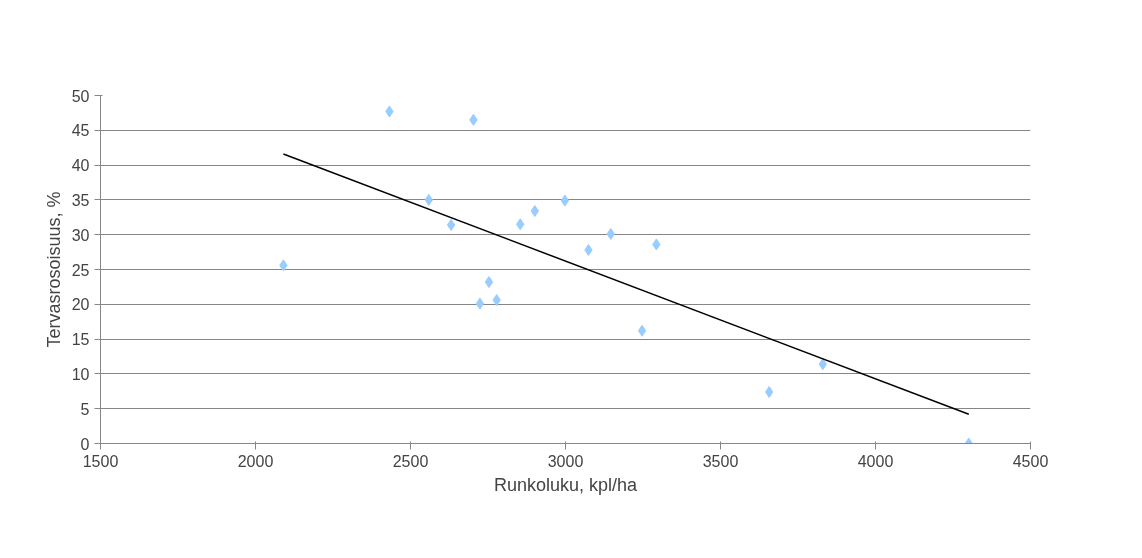 This screenshot has height=558, width=1142. What do you see at coordinates (80, 305) in the screenshot?
I see `y-tick-label: 20` at bounding box center [80, 305].